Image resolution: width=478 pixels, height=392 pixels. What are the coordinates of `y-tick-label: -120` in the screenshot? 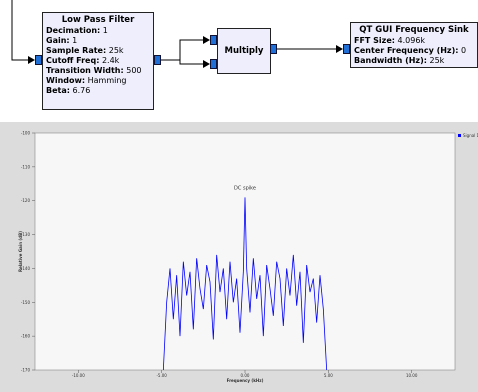 It's located at (26, 200).